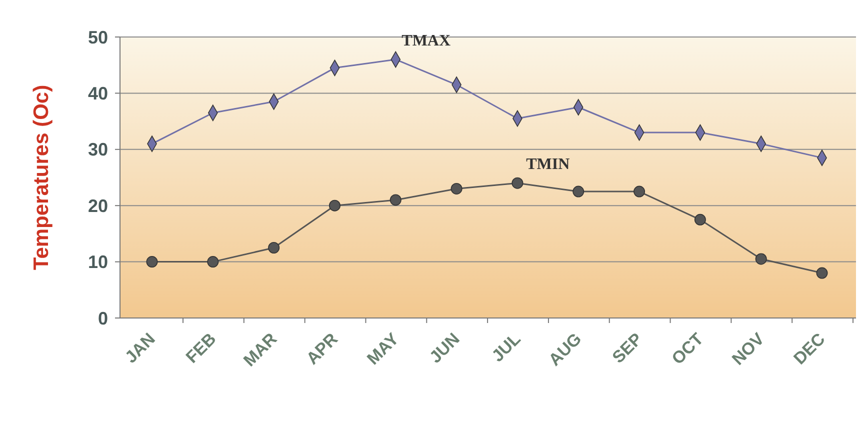  I want to click on y-tick-label: 30, so click(98, 150).